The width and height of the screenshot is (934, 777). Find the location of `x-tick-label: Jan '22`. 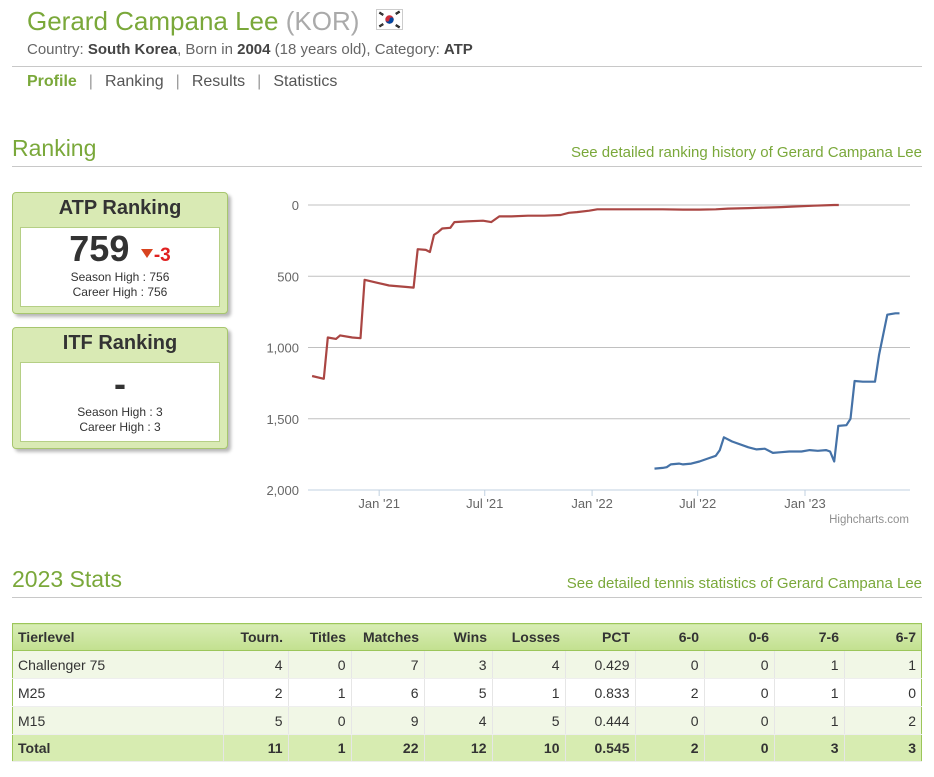

x-tick-label: Jan '22 is located at coordinates (592, 503).